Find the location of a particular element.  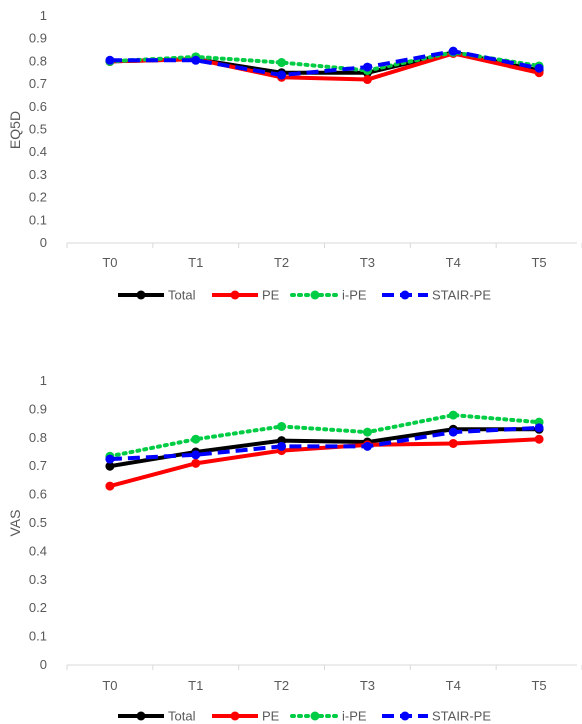

series-line-i-pe is located at coordinates (324, 436).